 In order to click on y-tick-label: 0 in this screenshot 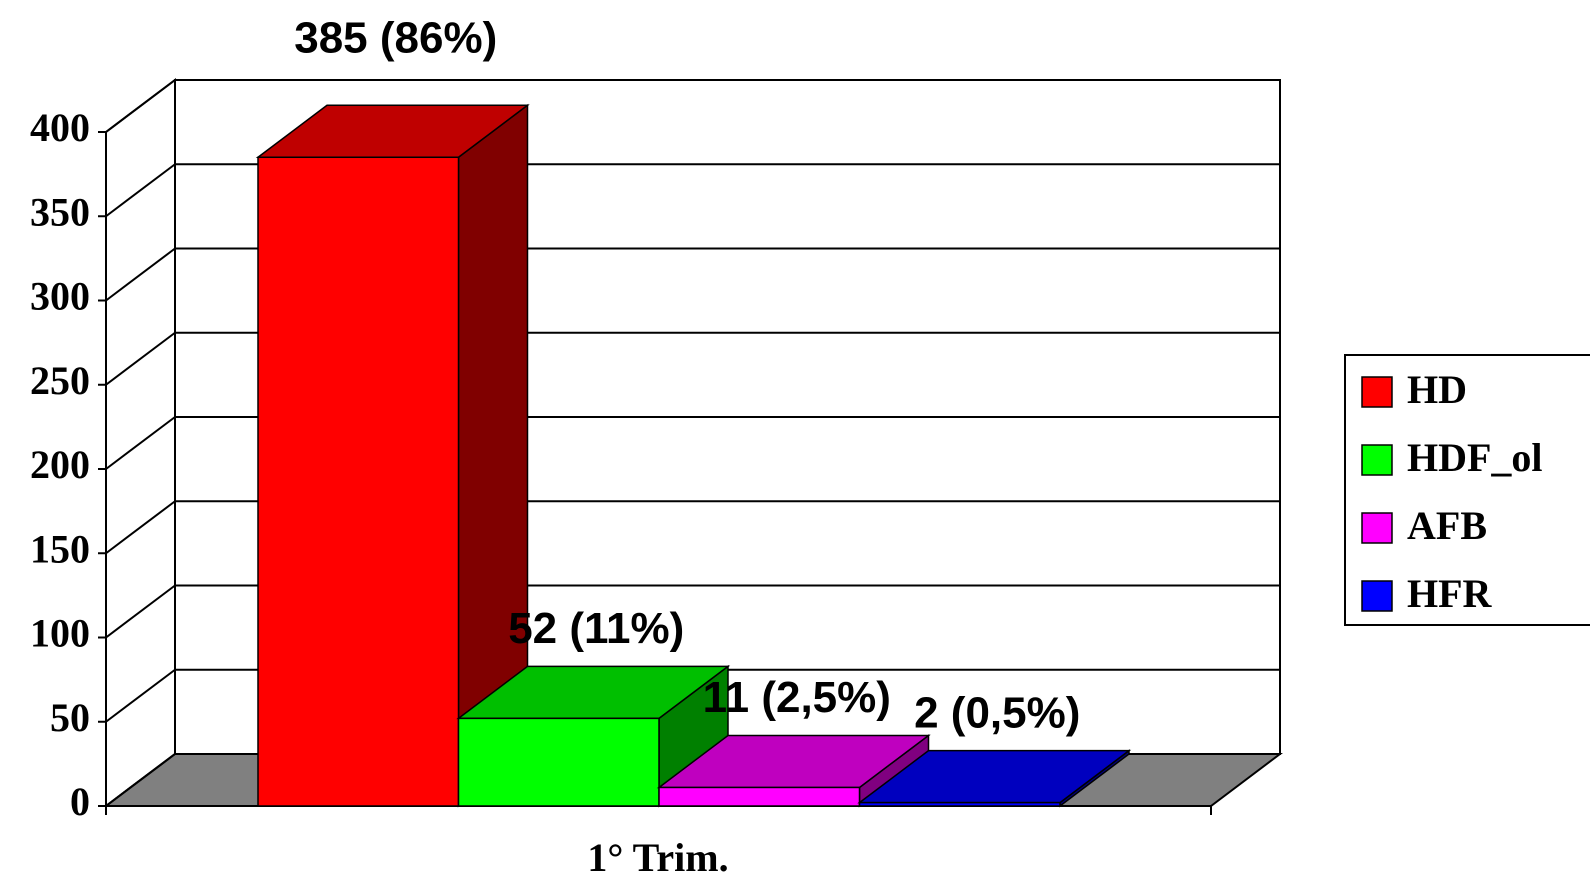, I will do `click(80, 801)`.